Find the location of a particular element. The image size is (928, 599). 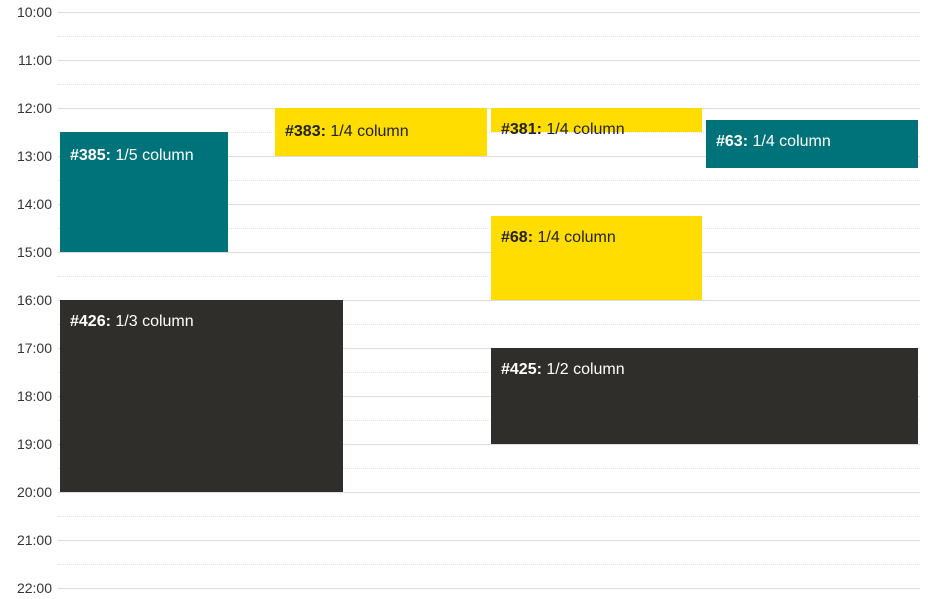

event-id: #385: is located at coordinates (90, 155).